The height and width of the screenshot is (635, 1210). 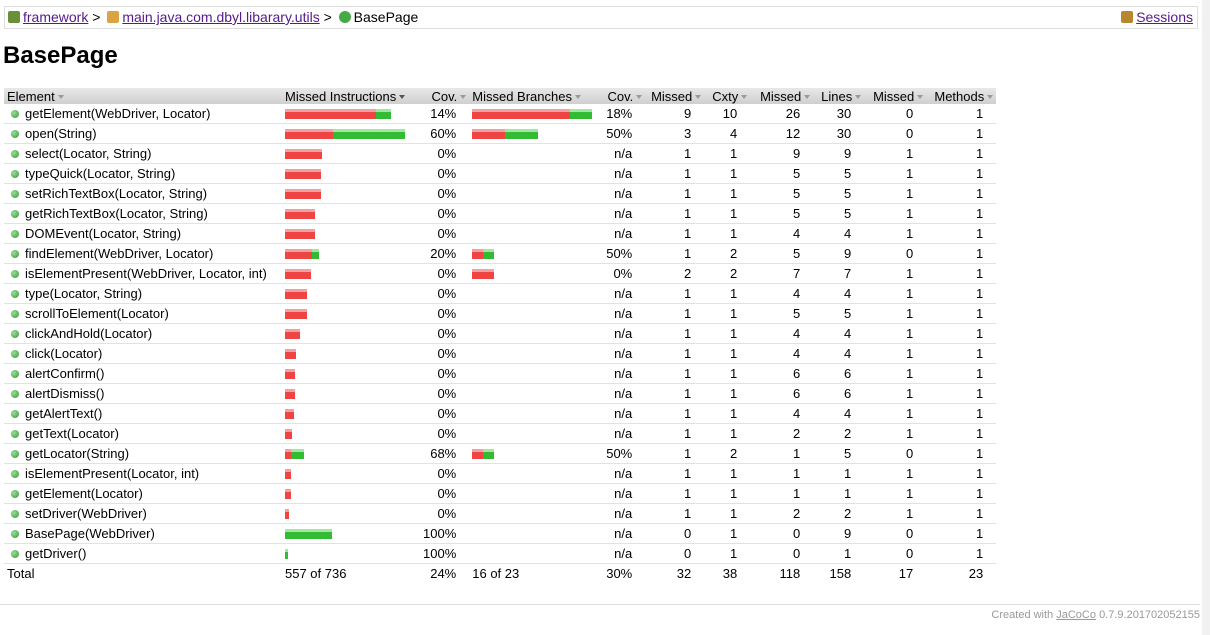 I want to click on instructions-coverage: 14%, so click(x=445, y=114).